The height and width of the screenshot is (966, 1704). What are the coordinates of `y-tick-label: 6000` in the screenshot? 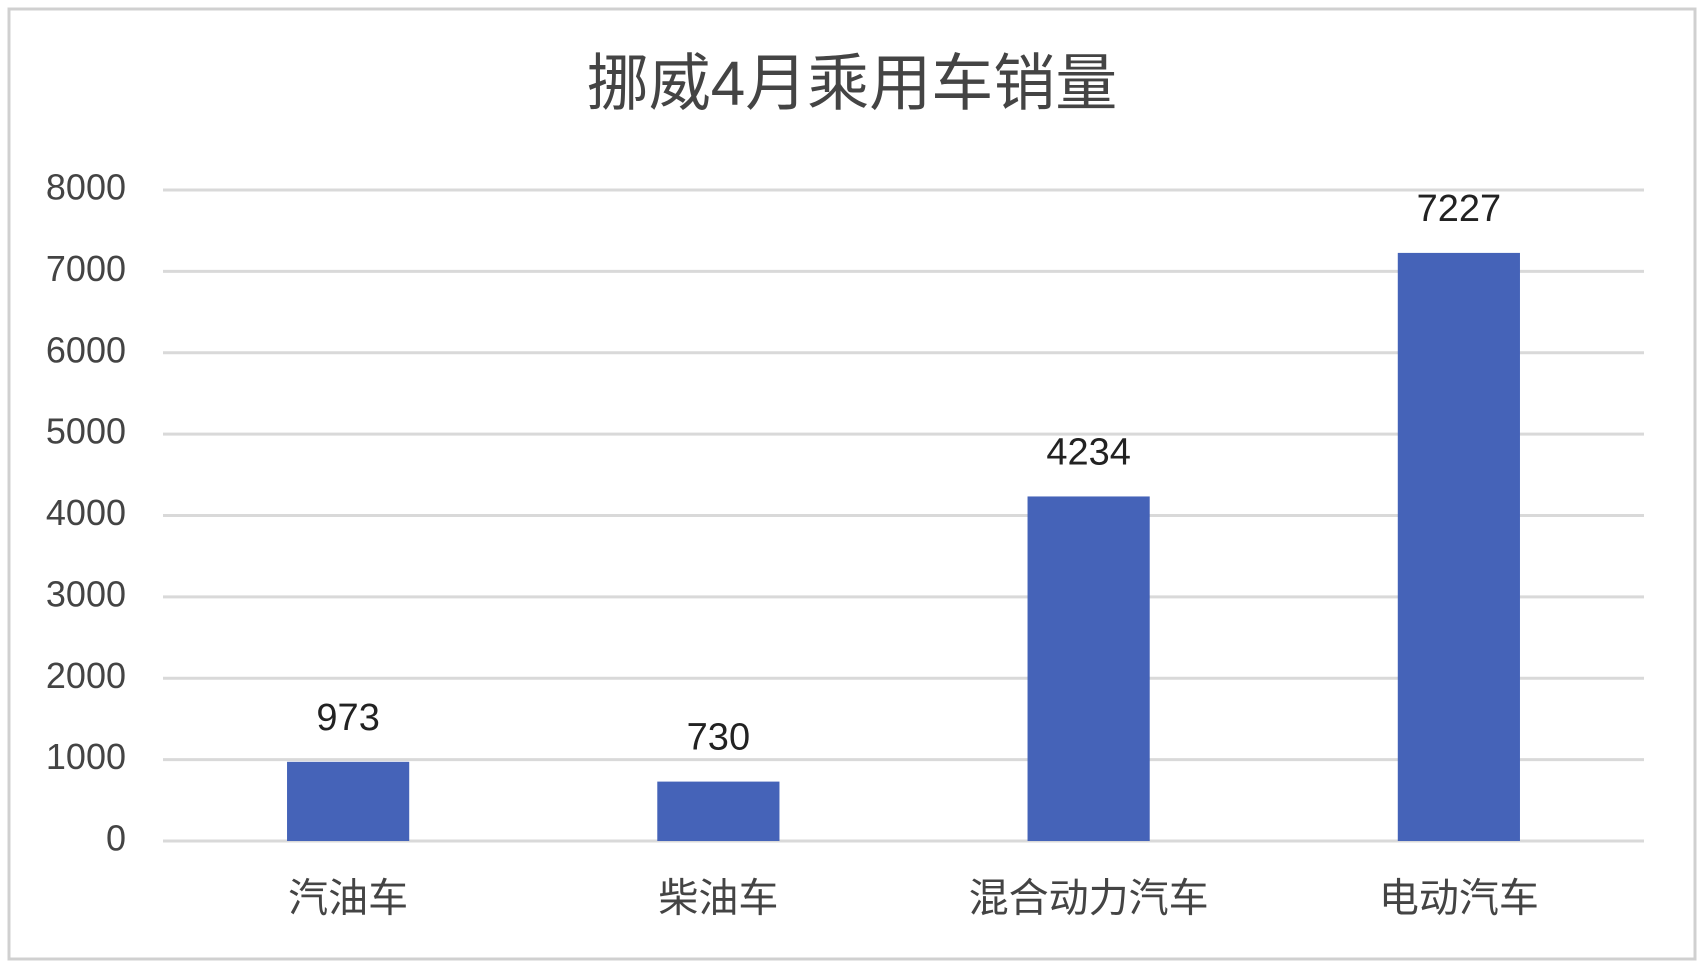 It's located at (86, 349).